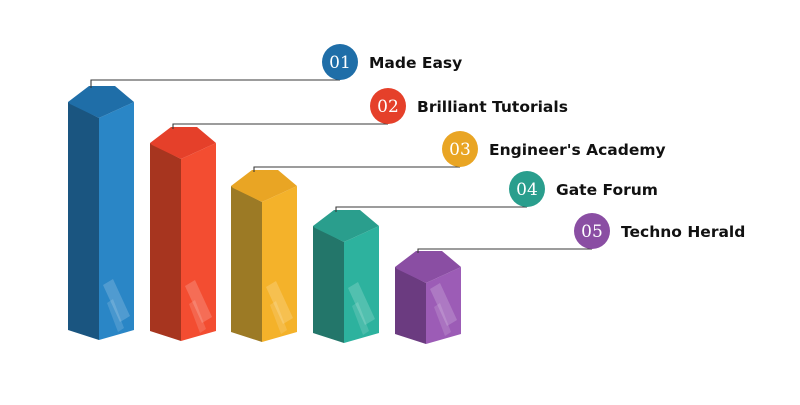  I want to click on number-badge-text: 03, so click(460, 150).